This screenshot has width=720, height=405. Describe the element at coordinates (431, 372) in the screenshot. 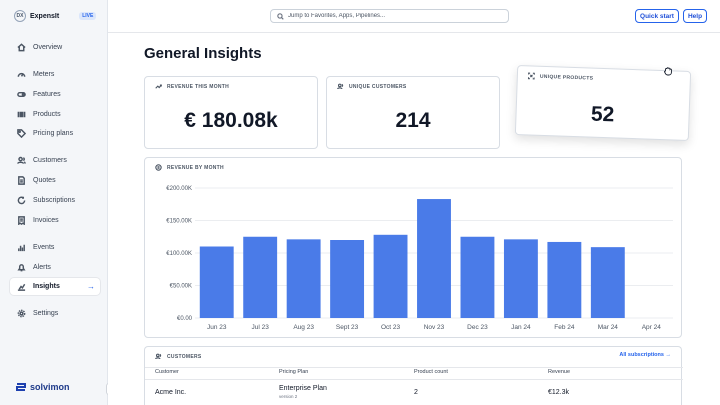

I see `column-header-product-count: Product count` at that location.